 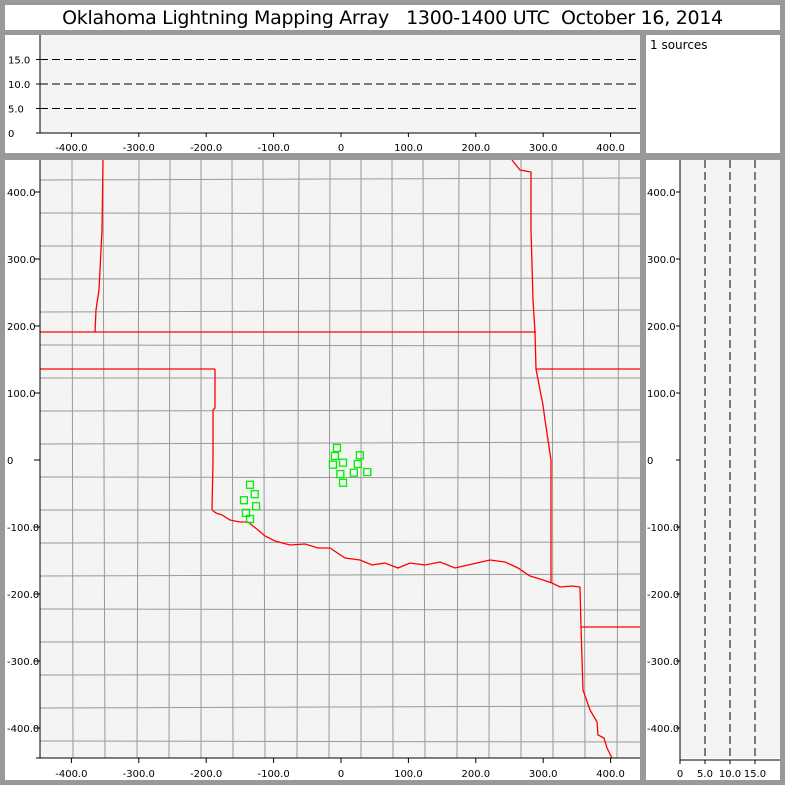 I want to click on x-tick-label: 5.0, so click(x=705, y=774).